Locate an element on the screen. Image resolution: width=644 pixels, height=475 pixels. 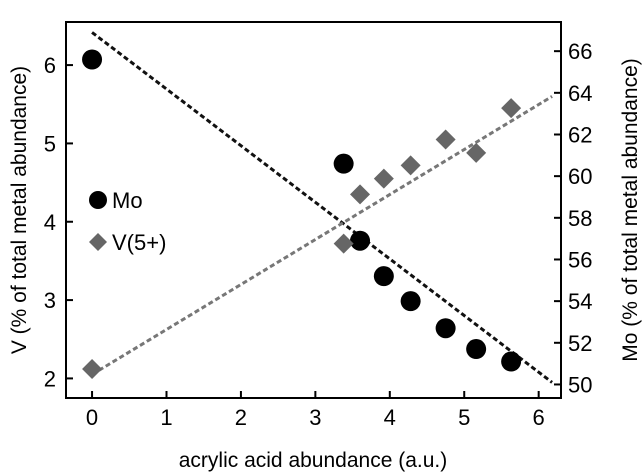
legend-marker-v5 is located at coordinates (98, 242).